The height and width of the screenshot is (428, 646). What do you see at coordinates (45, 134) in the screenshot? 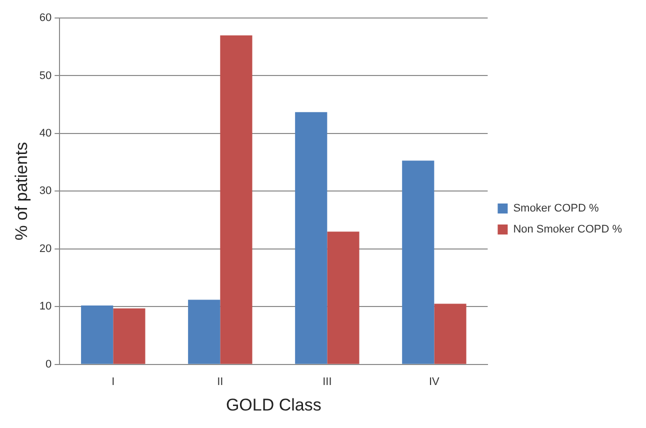
I see `y-tick-label: 40` at bounding box center [45, 134].